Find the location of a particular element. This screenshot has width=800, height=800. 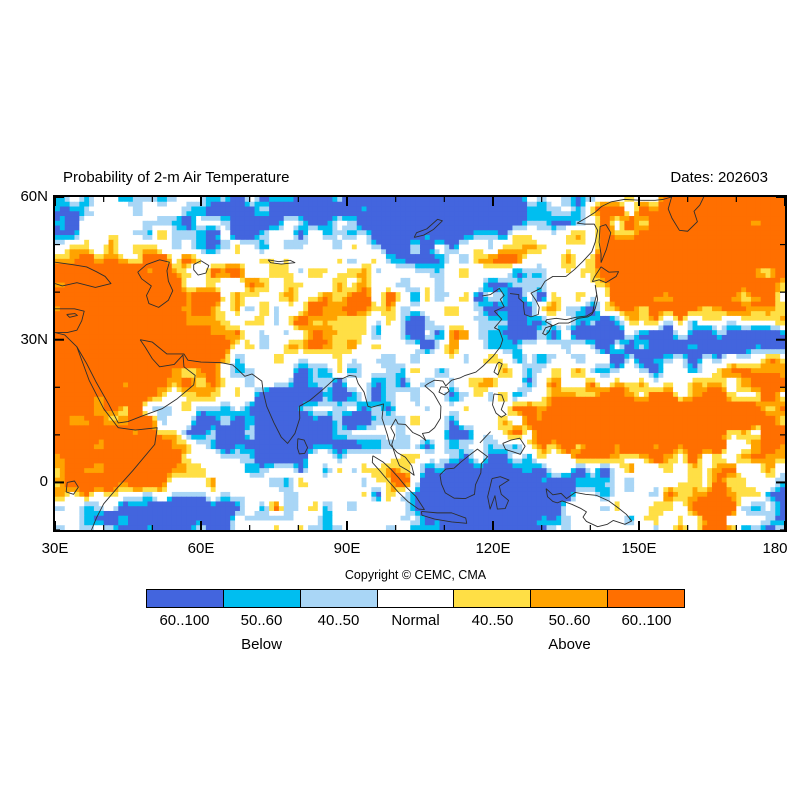

x-axis-tick-label: 150E is located at coordinates (639, 548).